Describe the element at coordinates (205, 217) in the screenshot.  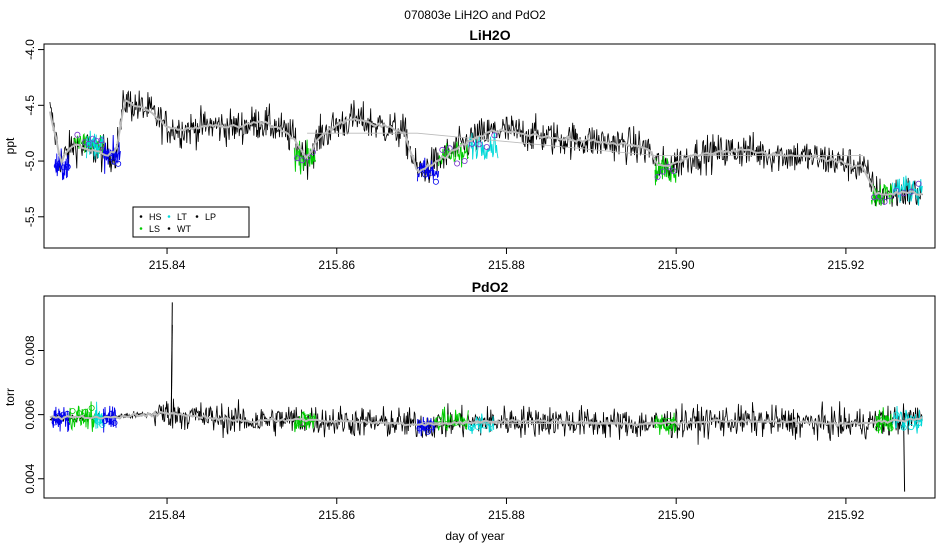
I see `legend-entry-lp: LP` at that location.